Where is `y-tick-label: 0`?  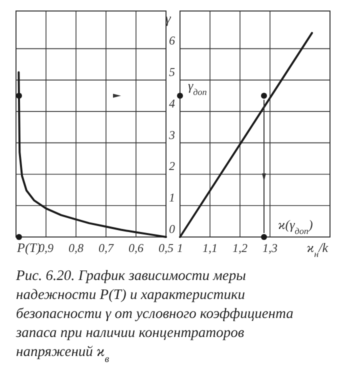
y-tick-label: 0 is located at coordinates (172, 229).